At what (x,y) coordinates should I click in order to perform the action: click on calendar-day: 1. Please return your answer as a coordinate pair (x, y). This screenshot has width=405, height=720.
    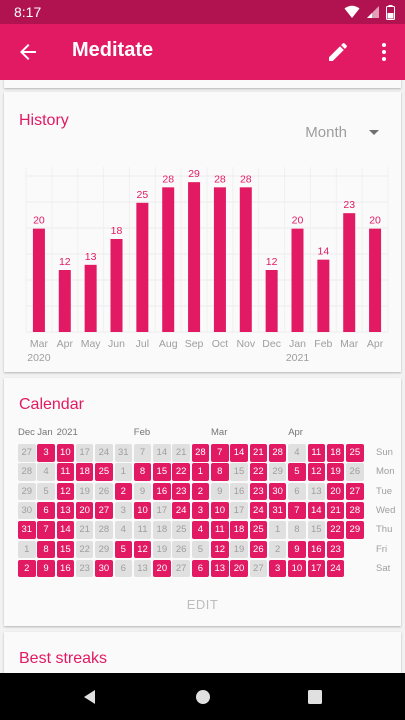
    Looking at the image, I should click on (27, 549).